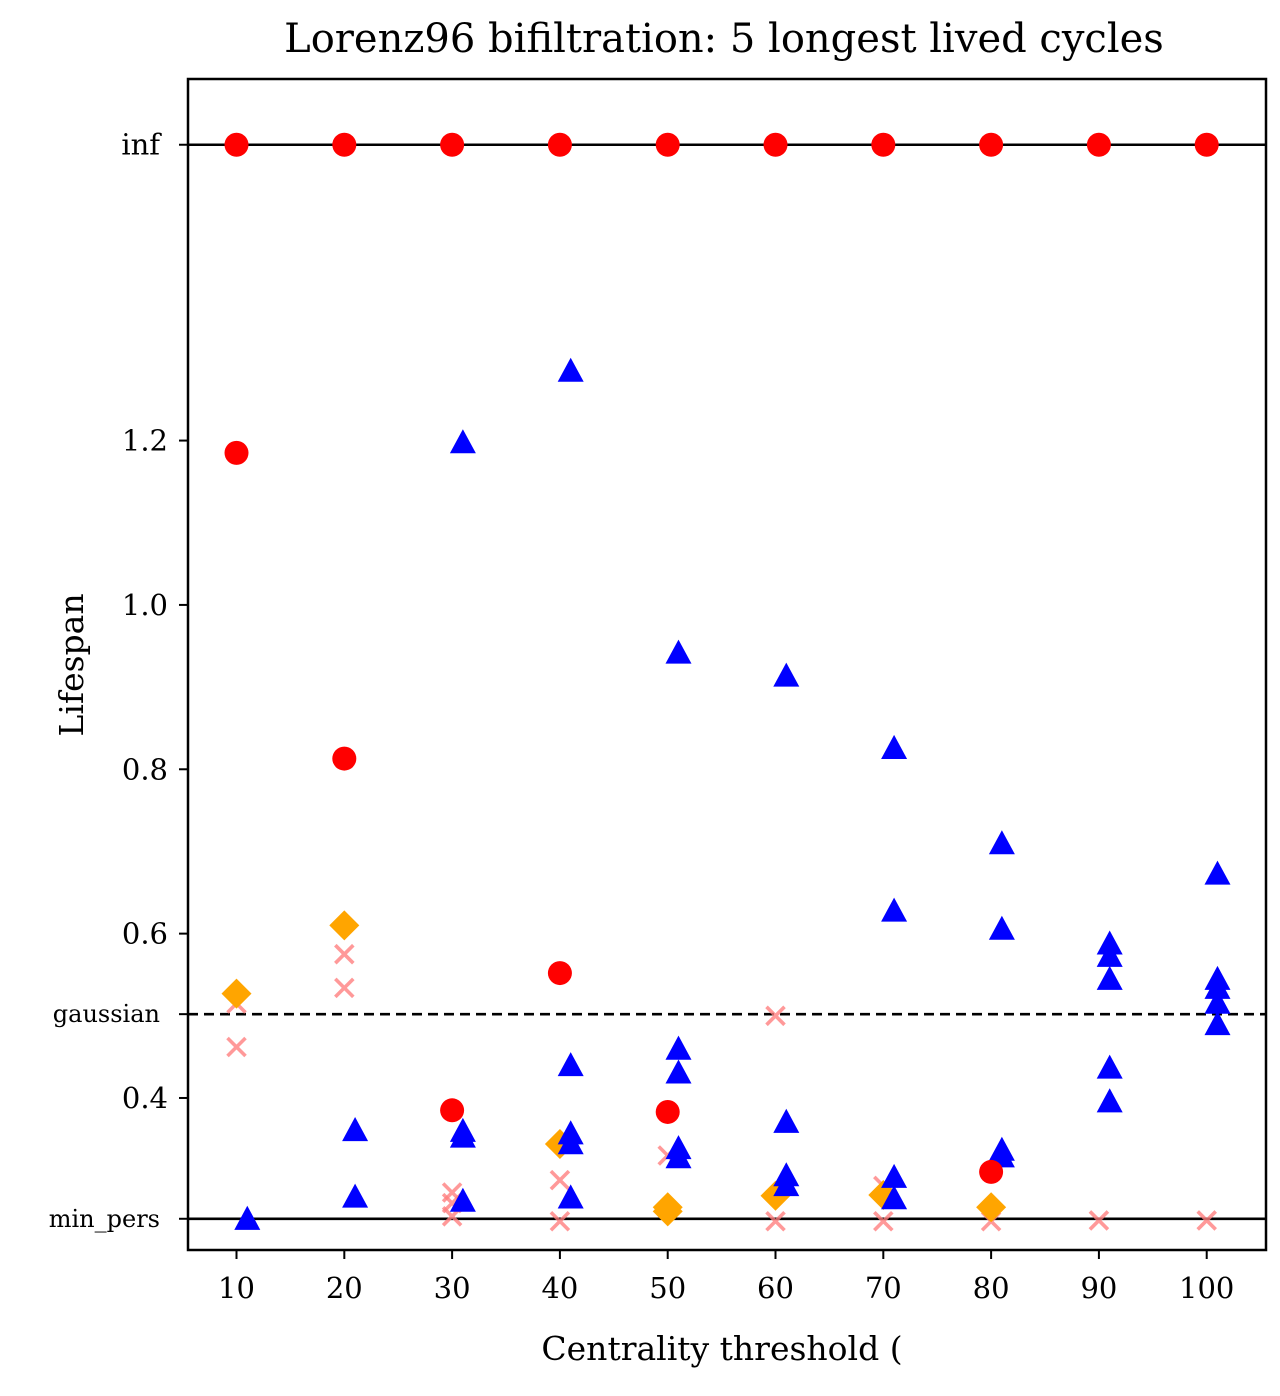 The height and width of the screenshot is (1396, 1280). I want to click on x-axis-label: Centrality threshold (, so click(721, 1348).